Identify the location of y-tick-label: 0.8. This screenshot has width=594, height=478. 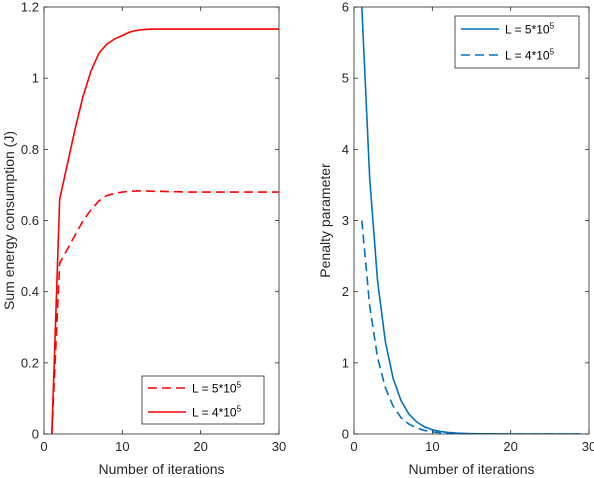
(30, 149).